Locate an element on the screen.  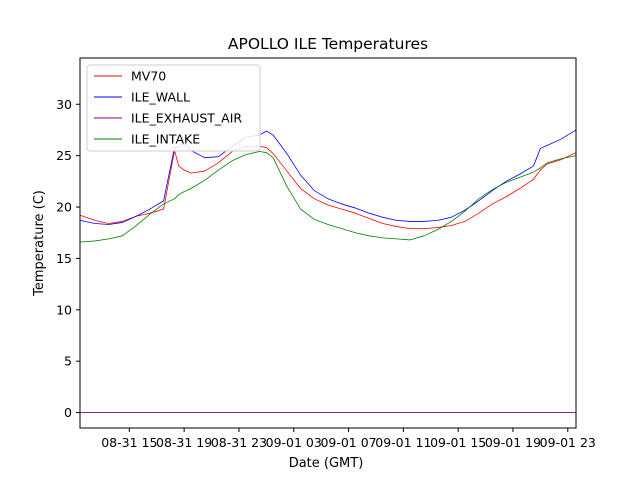
legend-label-mv70: MV70 is located at coordinates (148, 76).